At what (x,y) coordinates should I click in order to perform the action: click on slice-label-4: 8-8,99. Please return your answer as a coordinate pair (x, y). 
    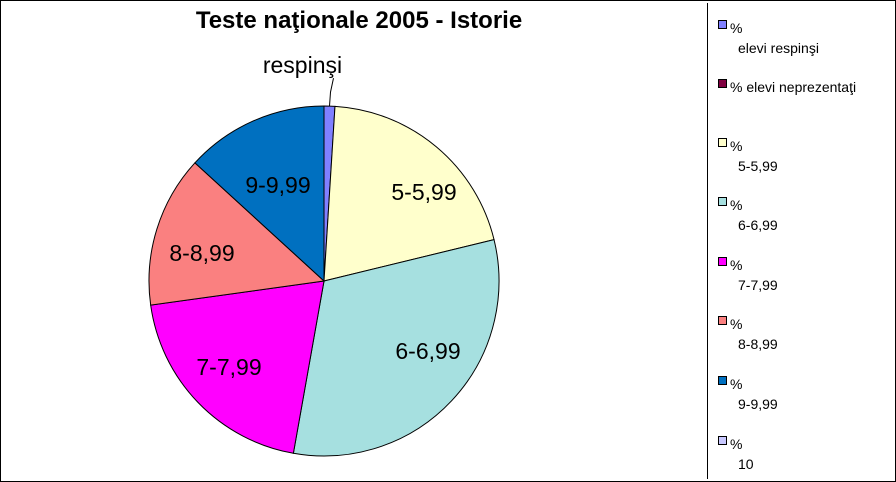
    Looking at the image, I should click on (201, 253).